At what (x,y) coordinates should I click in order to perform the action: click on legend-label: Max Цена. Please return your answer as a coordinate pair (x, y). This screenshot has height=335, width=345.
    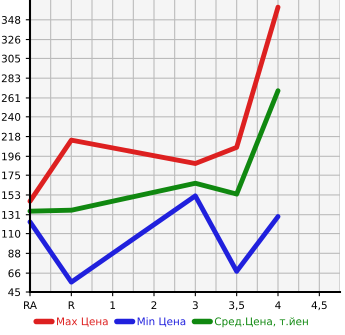
    Looking at the image, I should click on (82, 322).